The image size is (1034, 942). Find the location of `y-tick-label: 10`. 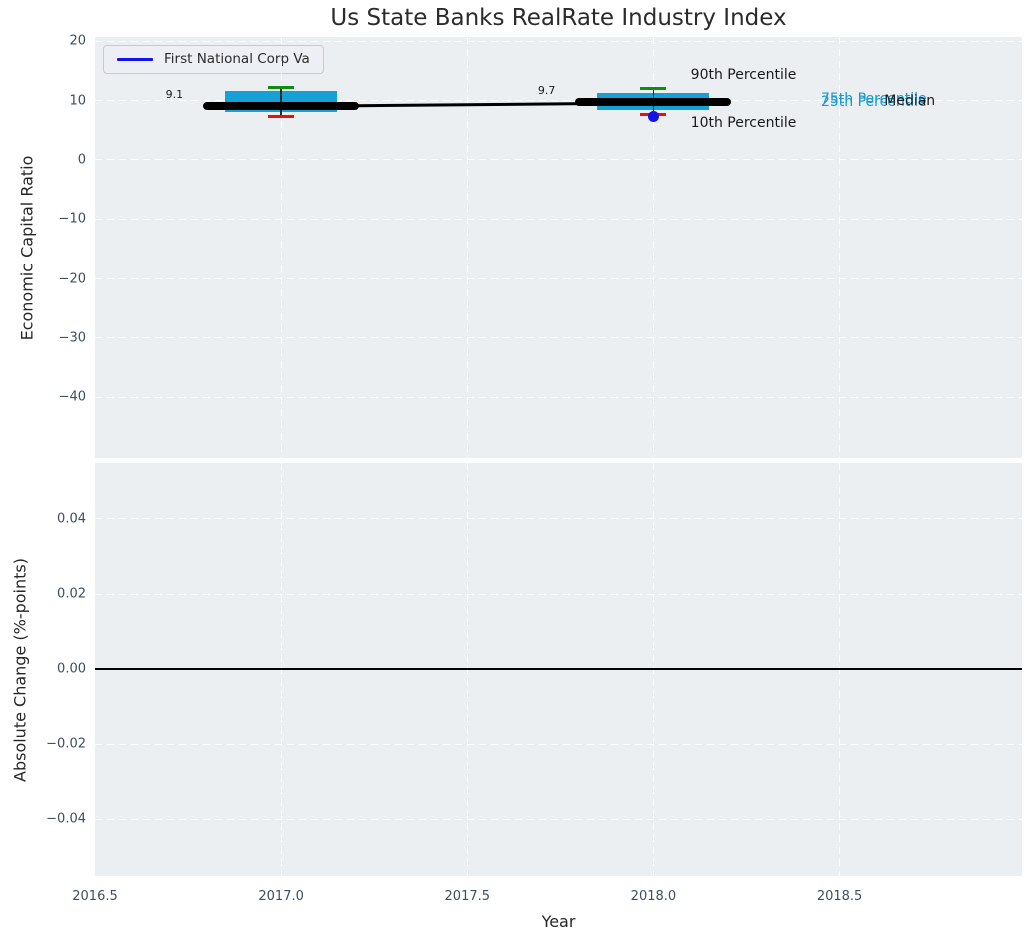

y-tick-label: 10 is located at coordinates (77, 101).